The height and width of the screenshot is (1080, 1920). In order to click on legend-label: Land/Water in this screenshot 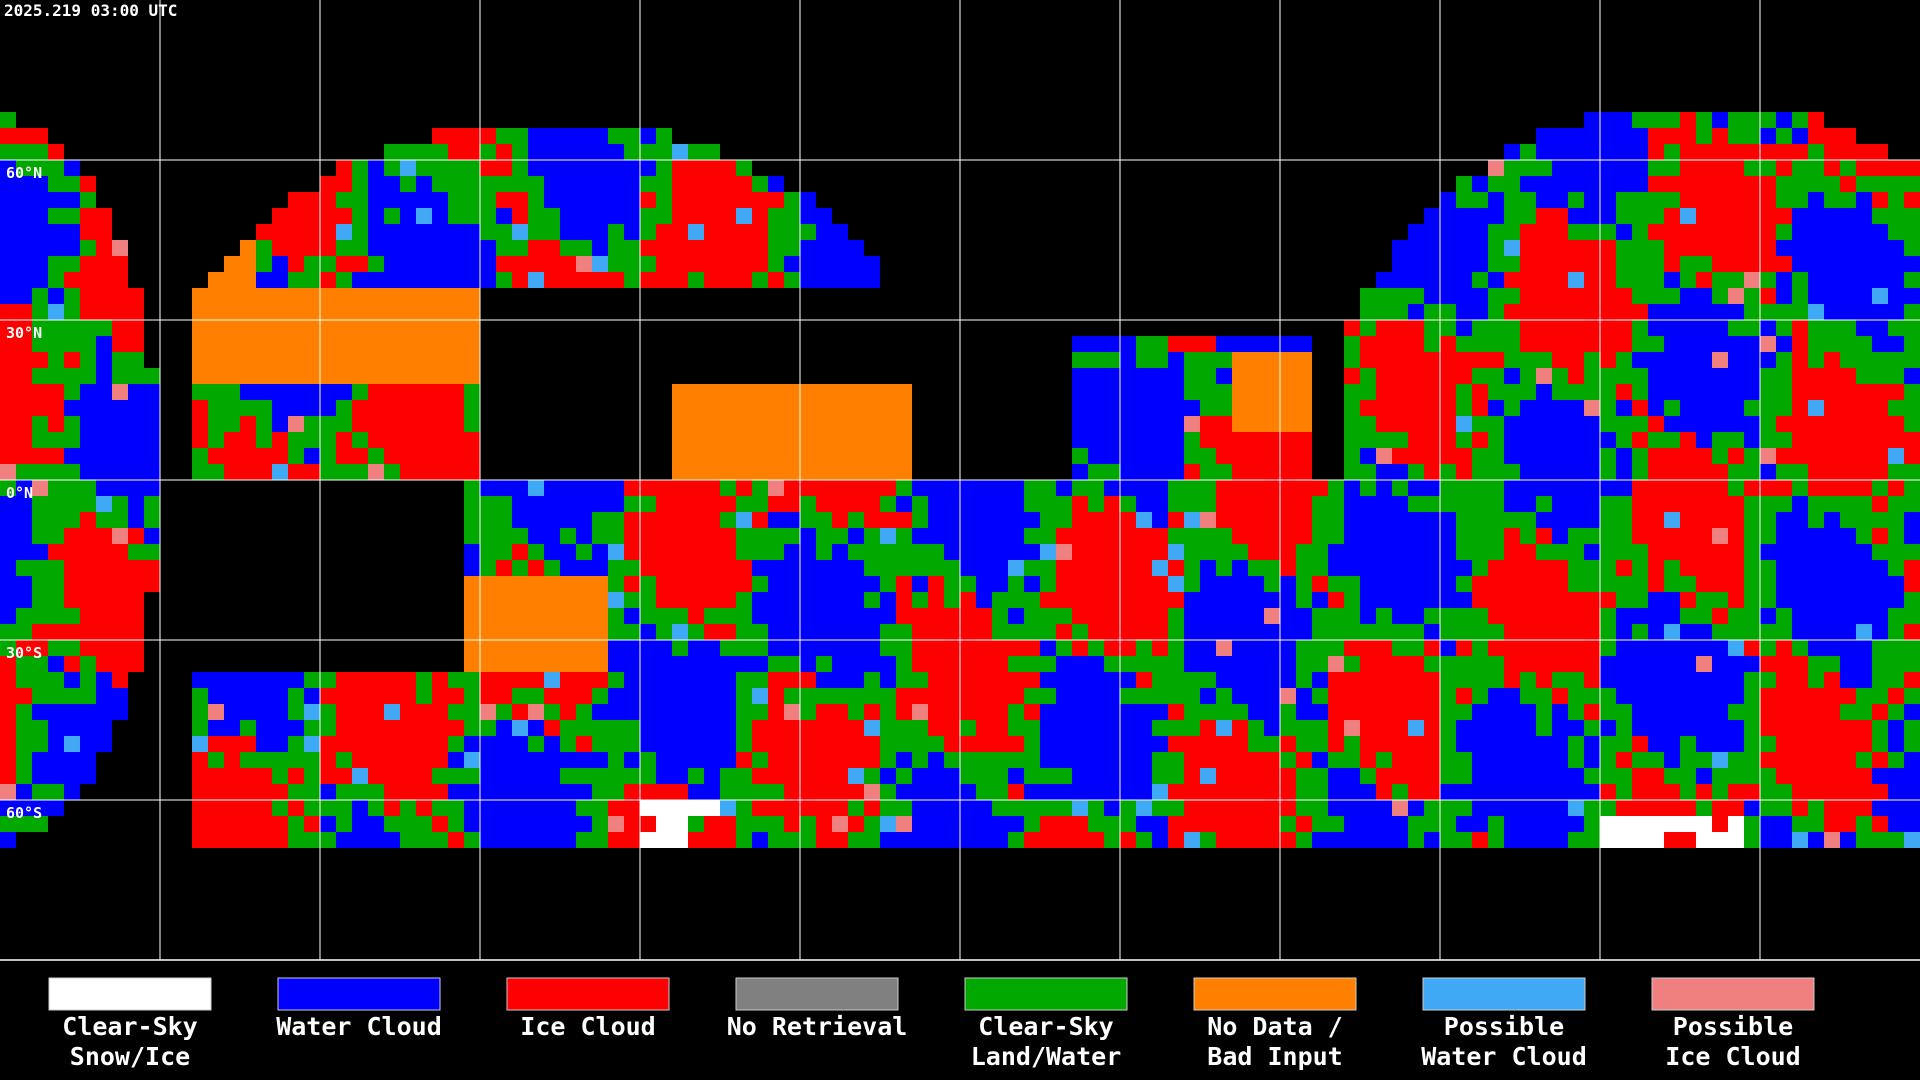, I will do `click(1046, 1056)`.